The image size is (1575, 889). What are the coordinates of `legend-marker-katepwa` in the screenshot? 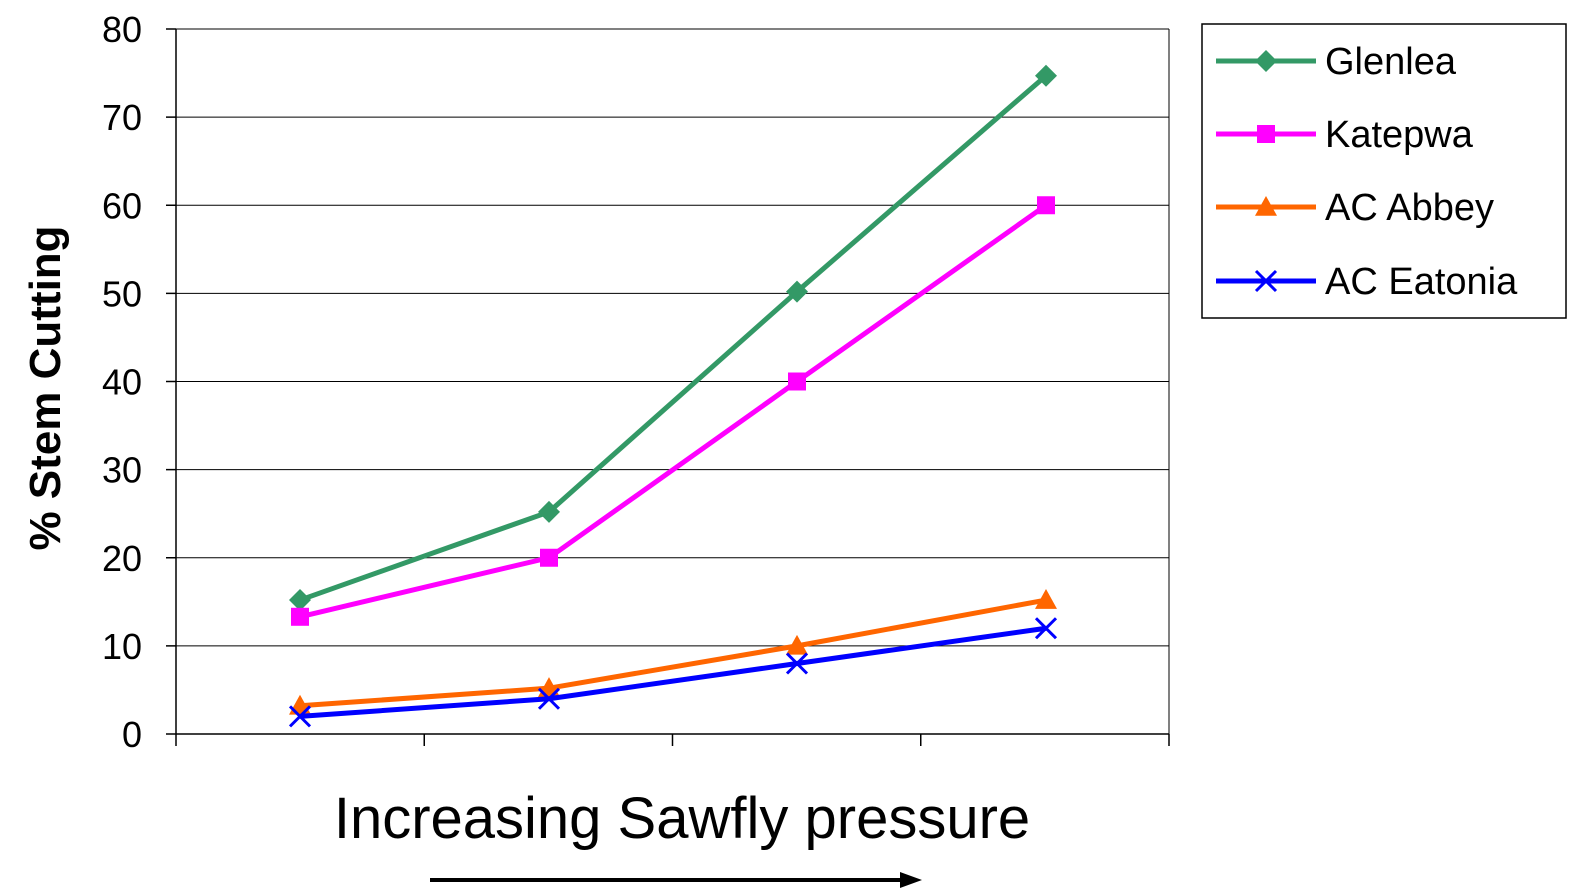 It's located at (1266, 134).